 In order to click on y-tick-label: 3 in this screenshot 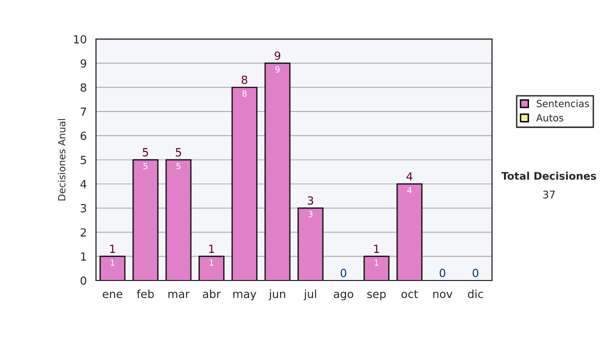, I will do `click(83, 208)`.